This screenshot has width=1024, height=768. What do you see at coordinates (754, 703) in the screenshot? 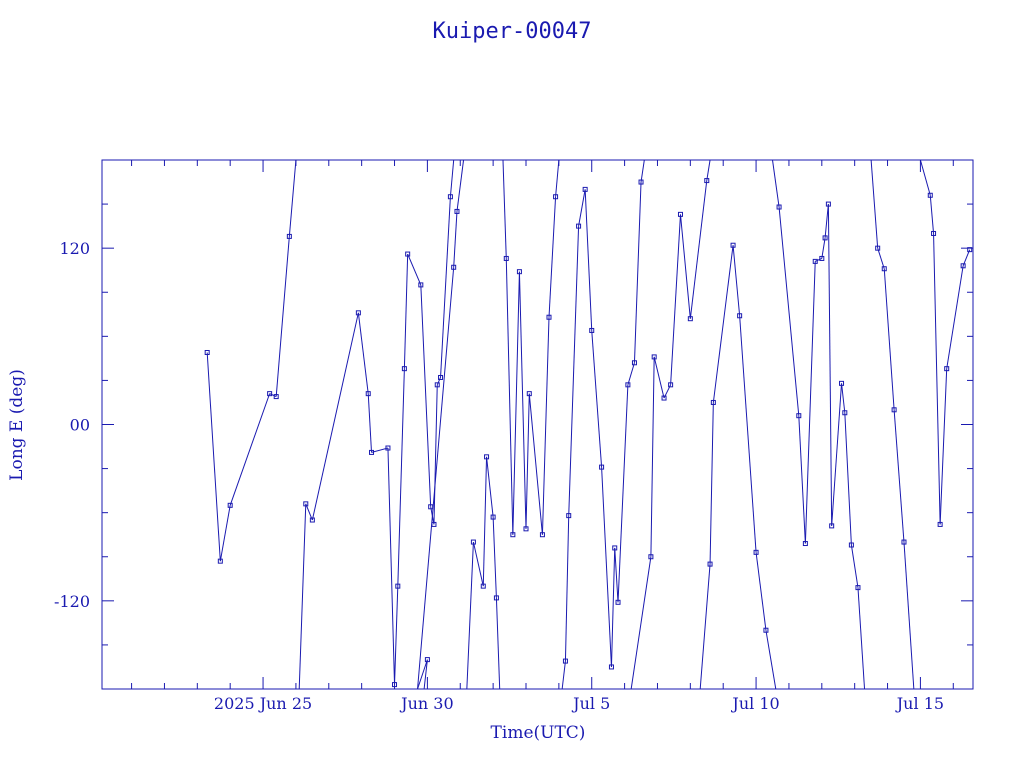
I see `x-tick-label: Jul 10` at bounding box center [754, 703].